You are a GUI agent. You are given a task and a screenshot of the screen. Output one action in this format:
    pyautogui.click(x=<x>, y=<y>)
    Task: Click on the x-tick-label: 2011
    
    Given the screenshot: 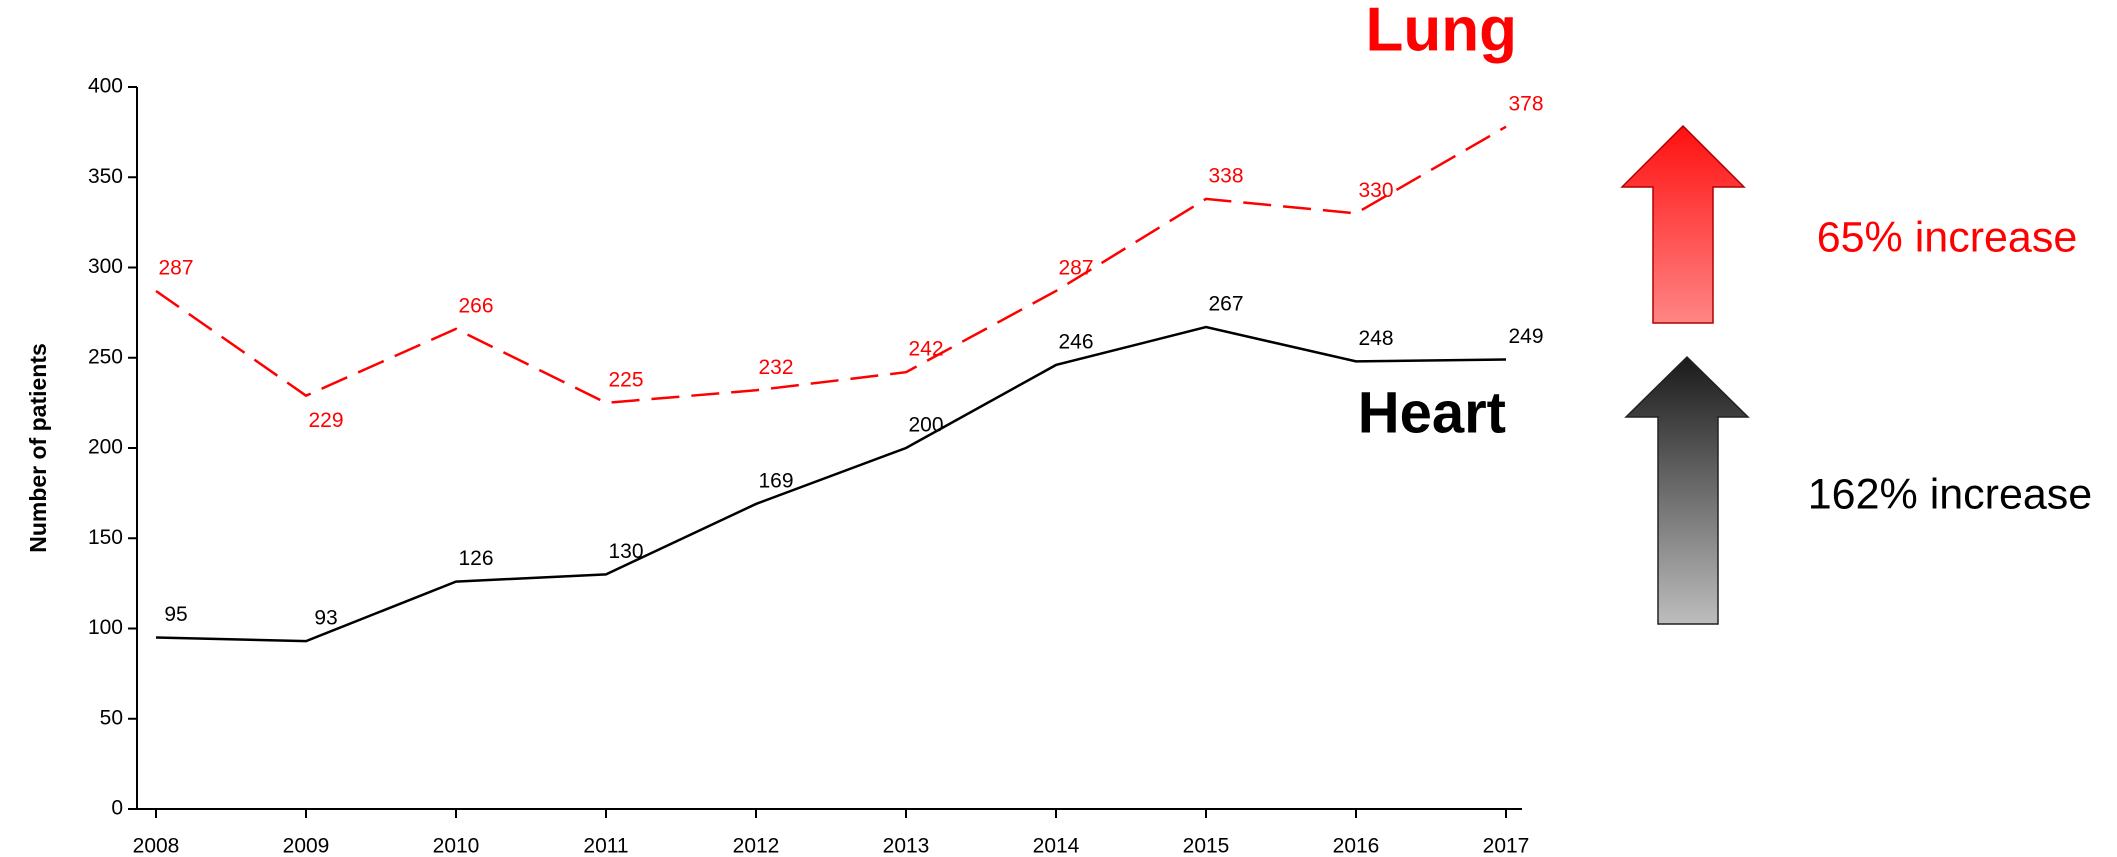 What is the action you would take?
    pyautogui.click(x=605, y=846)
    